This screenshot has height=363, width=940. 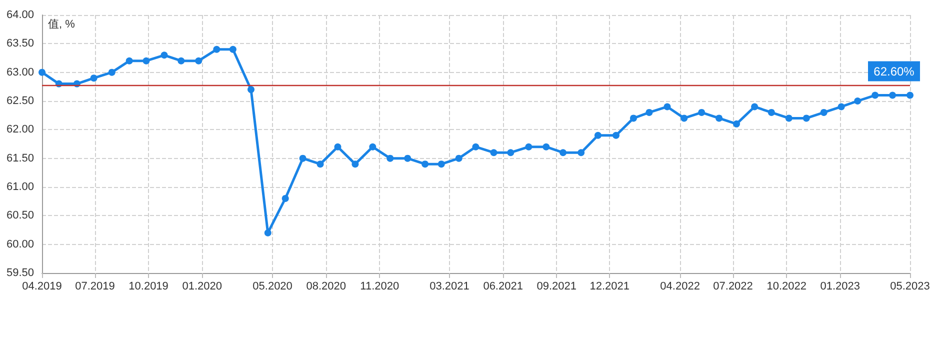 I want to click on y-tick-label: 61.00, so click(x=20, y=187).